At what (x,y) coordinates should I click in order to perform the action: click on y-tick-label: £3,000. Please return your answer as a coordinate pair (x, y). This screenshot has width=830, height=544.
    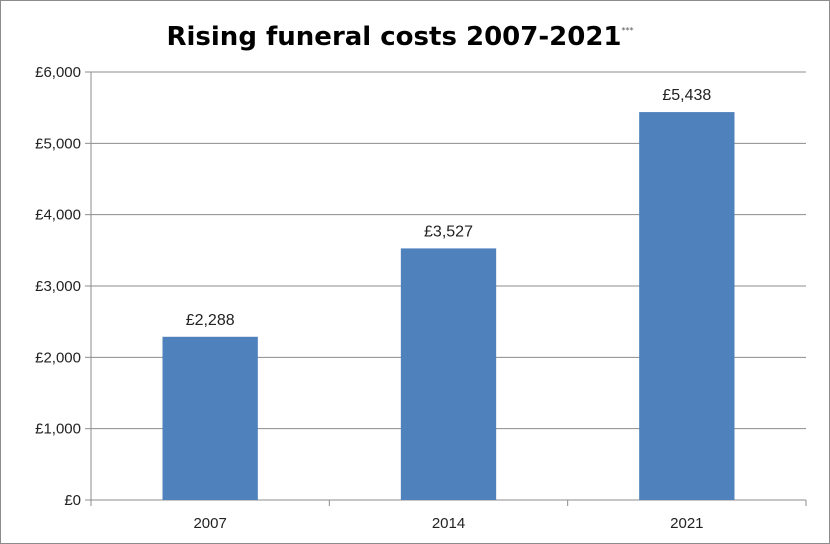
    Looking at the image, I should click on (58, 286).